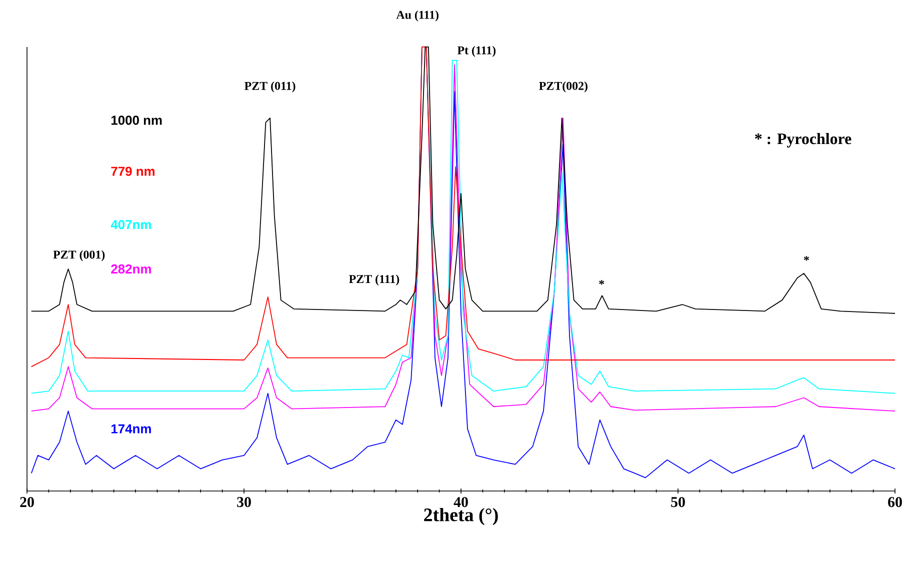 The width and height of the screenshot is (909, 572). I want to click on annotation: PZT (111), so click(374, 280).